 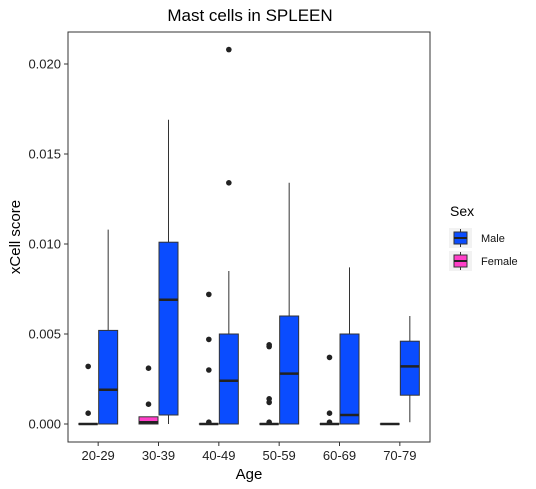 I want to click on y-tick-label: 0.010, so click(x=44, y=244).